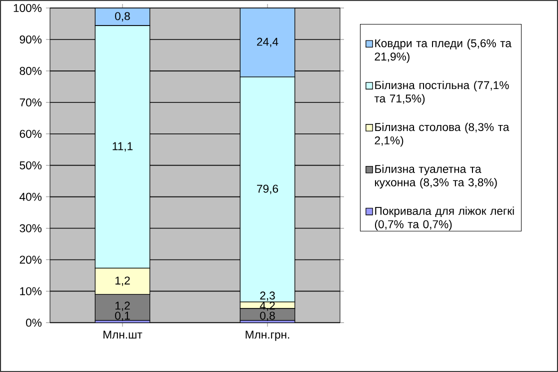 The height and width of the screenshot is (372, 558). What do you see at coordinates (441, 92) in the screenshot?
I see `legend-label: Білизна постільна (77,1% та 71,5%)` at bounding box center [441, 92].